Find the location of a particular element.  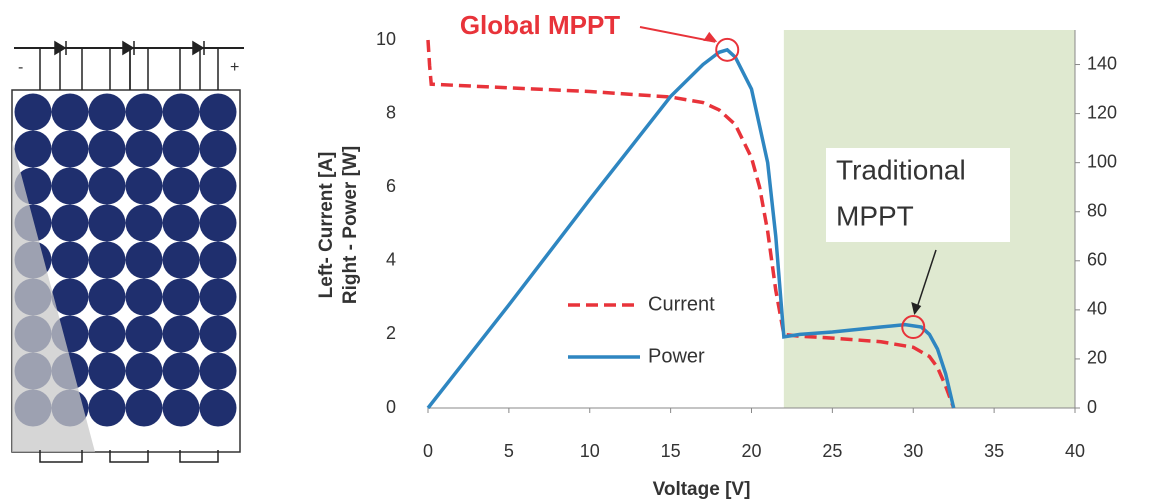

y-axis-label: Left- Current [A] is located at coordinates (326, 225).